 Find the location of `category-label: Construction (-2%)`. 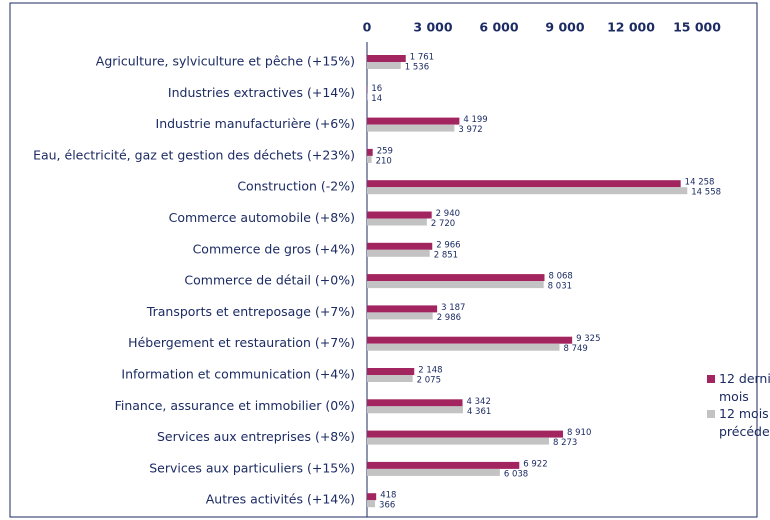

category-label: Construction (-2%) is located at coordinates (296, 186).